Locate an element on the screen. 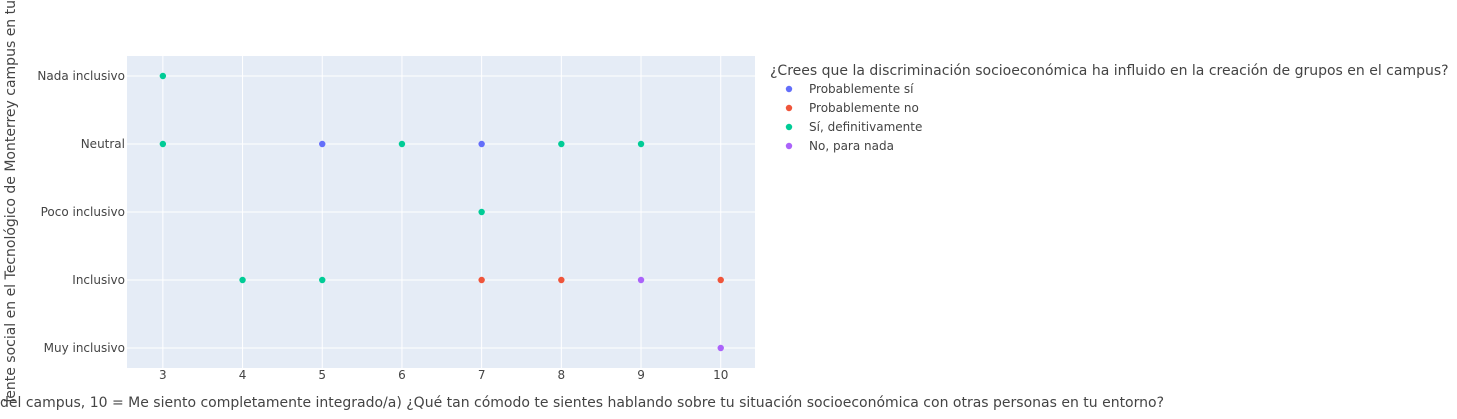 This screenshot has width=1457, height=419. y-tick-label: Poco inclusivo is located at coordinates (83, 212).